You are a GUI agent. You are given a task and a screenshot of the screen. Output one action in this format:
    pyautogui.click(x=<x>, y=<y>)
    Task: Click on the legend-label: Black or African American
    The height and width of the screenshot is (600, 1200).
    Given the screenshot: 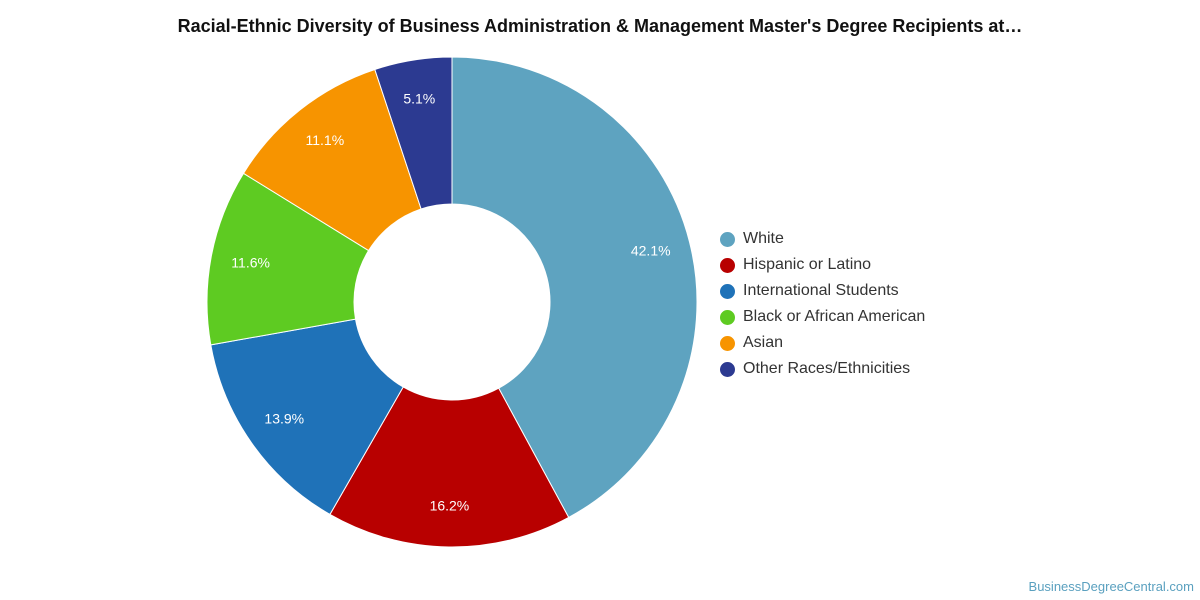 What is the action you would take?
    pyautogui.click(x=834, y=316)
    